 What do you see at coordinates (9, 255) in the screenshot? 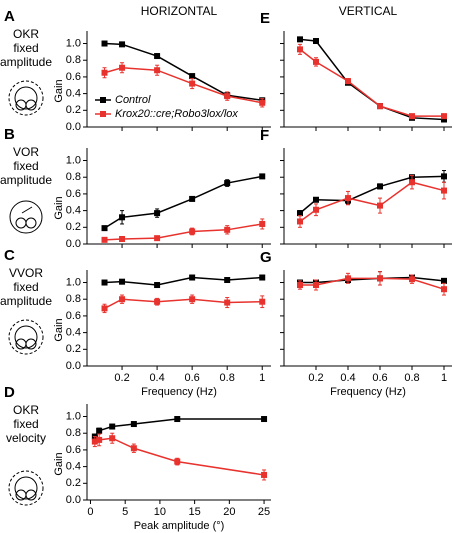
I see `panel-letter: C` at bounding box center [9, 255].